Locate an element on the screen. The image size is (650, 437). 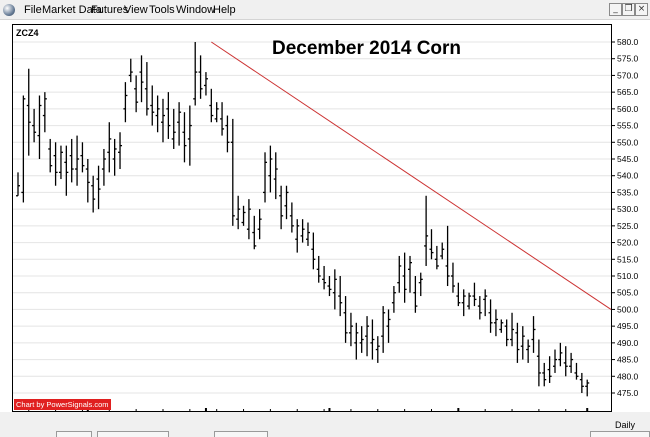
chart-title: December 2014 Corn is located at coordinates (367, 48).